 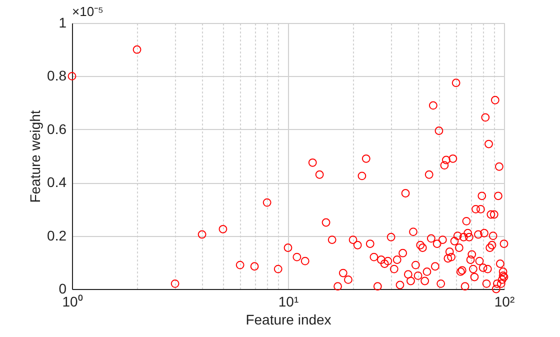 What do you see at coordinates (288, 302) in the screenshot?
I see `x-tick-label: 10¹` at bounding box center [288, 302].